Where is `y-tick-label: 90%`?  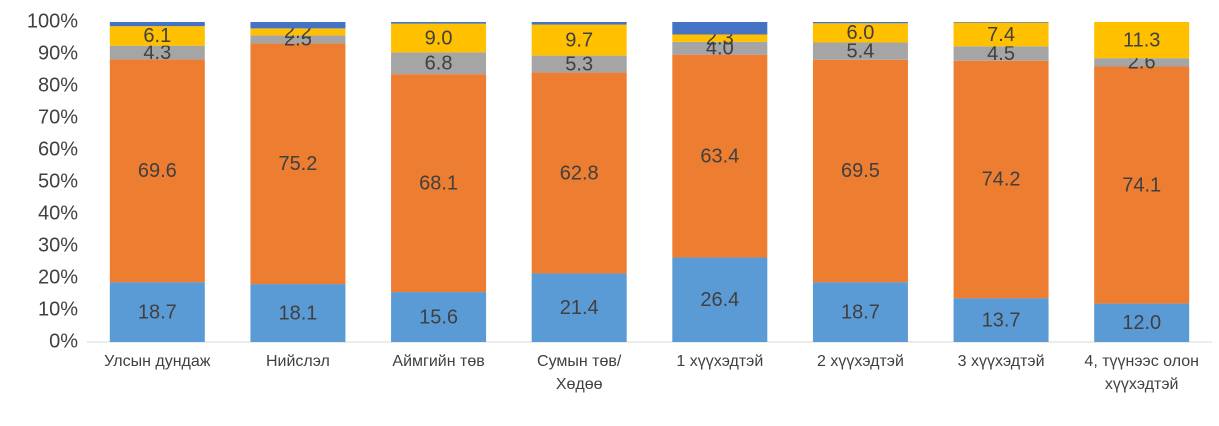 y-tick-label: 90% is located at coordinates (58, 53).